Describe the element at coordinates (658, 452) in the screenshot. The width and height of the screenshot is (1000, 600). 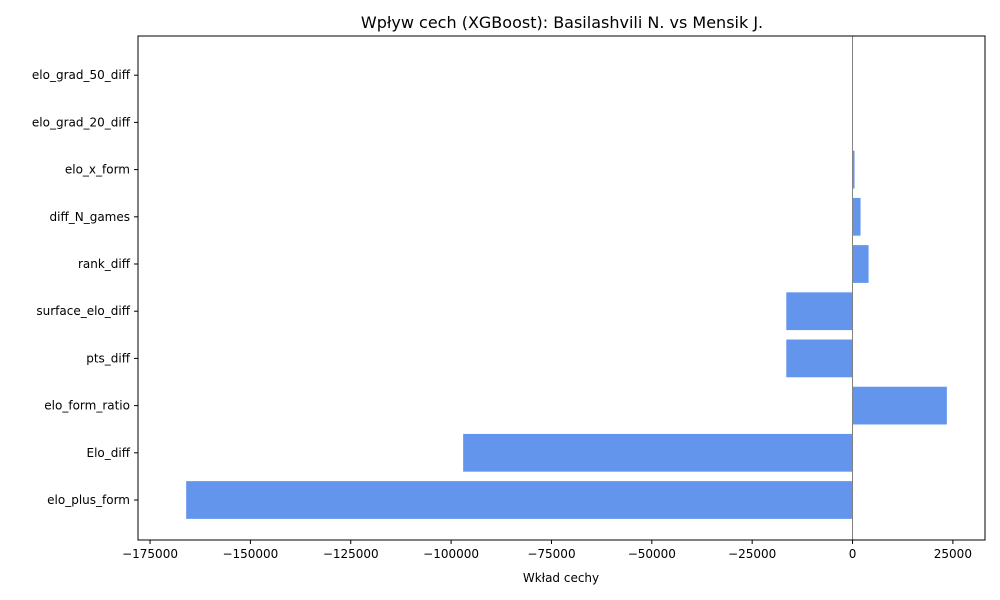
I see `bar-Elo_diff` at that location.